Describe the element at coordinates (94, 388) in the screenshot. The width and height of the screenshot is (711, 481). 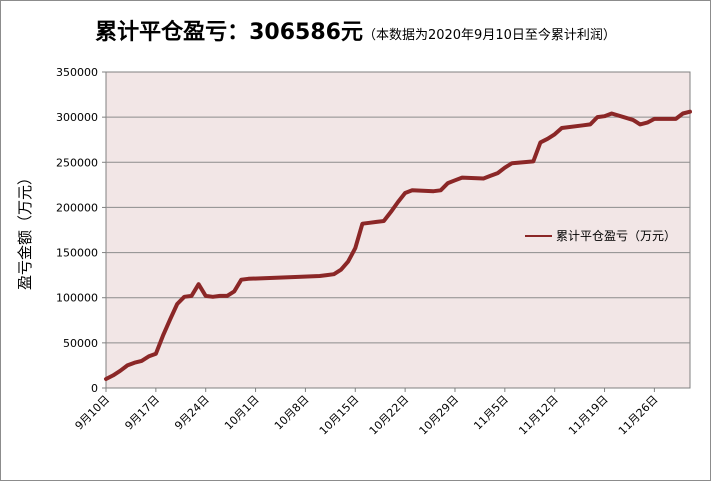
I see `y-tick-label: 0` at that location.